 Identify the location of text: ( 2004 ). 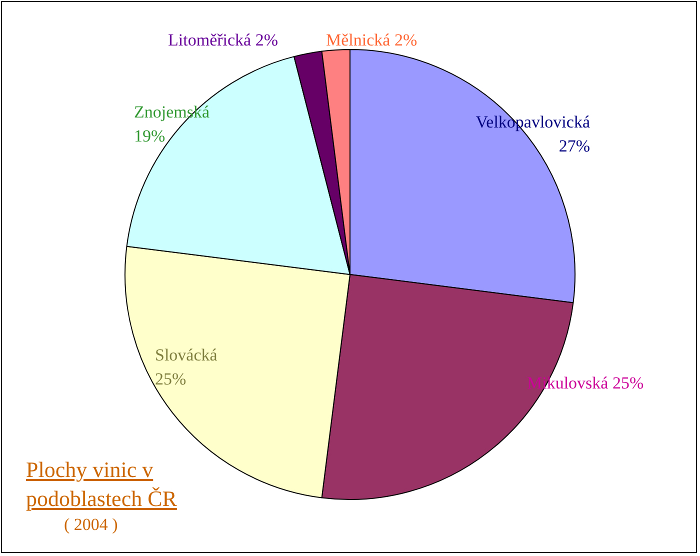
(91, 525).